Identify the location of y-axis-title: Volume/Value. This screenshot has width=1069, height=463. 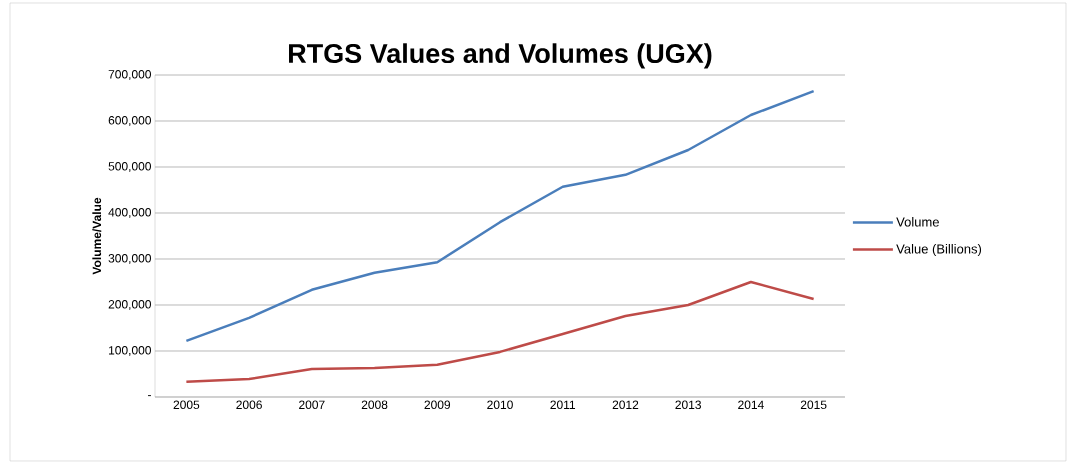
(97, 236).